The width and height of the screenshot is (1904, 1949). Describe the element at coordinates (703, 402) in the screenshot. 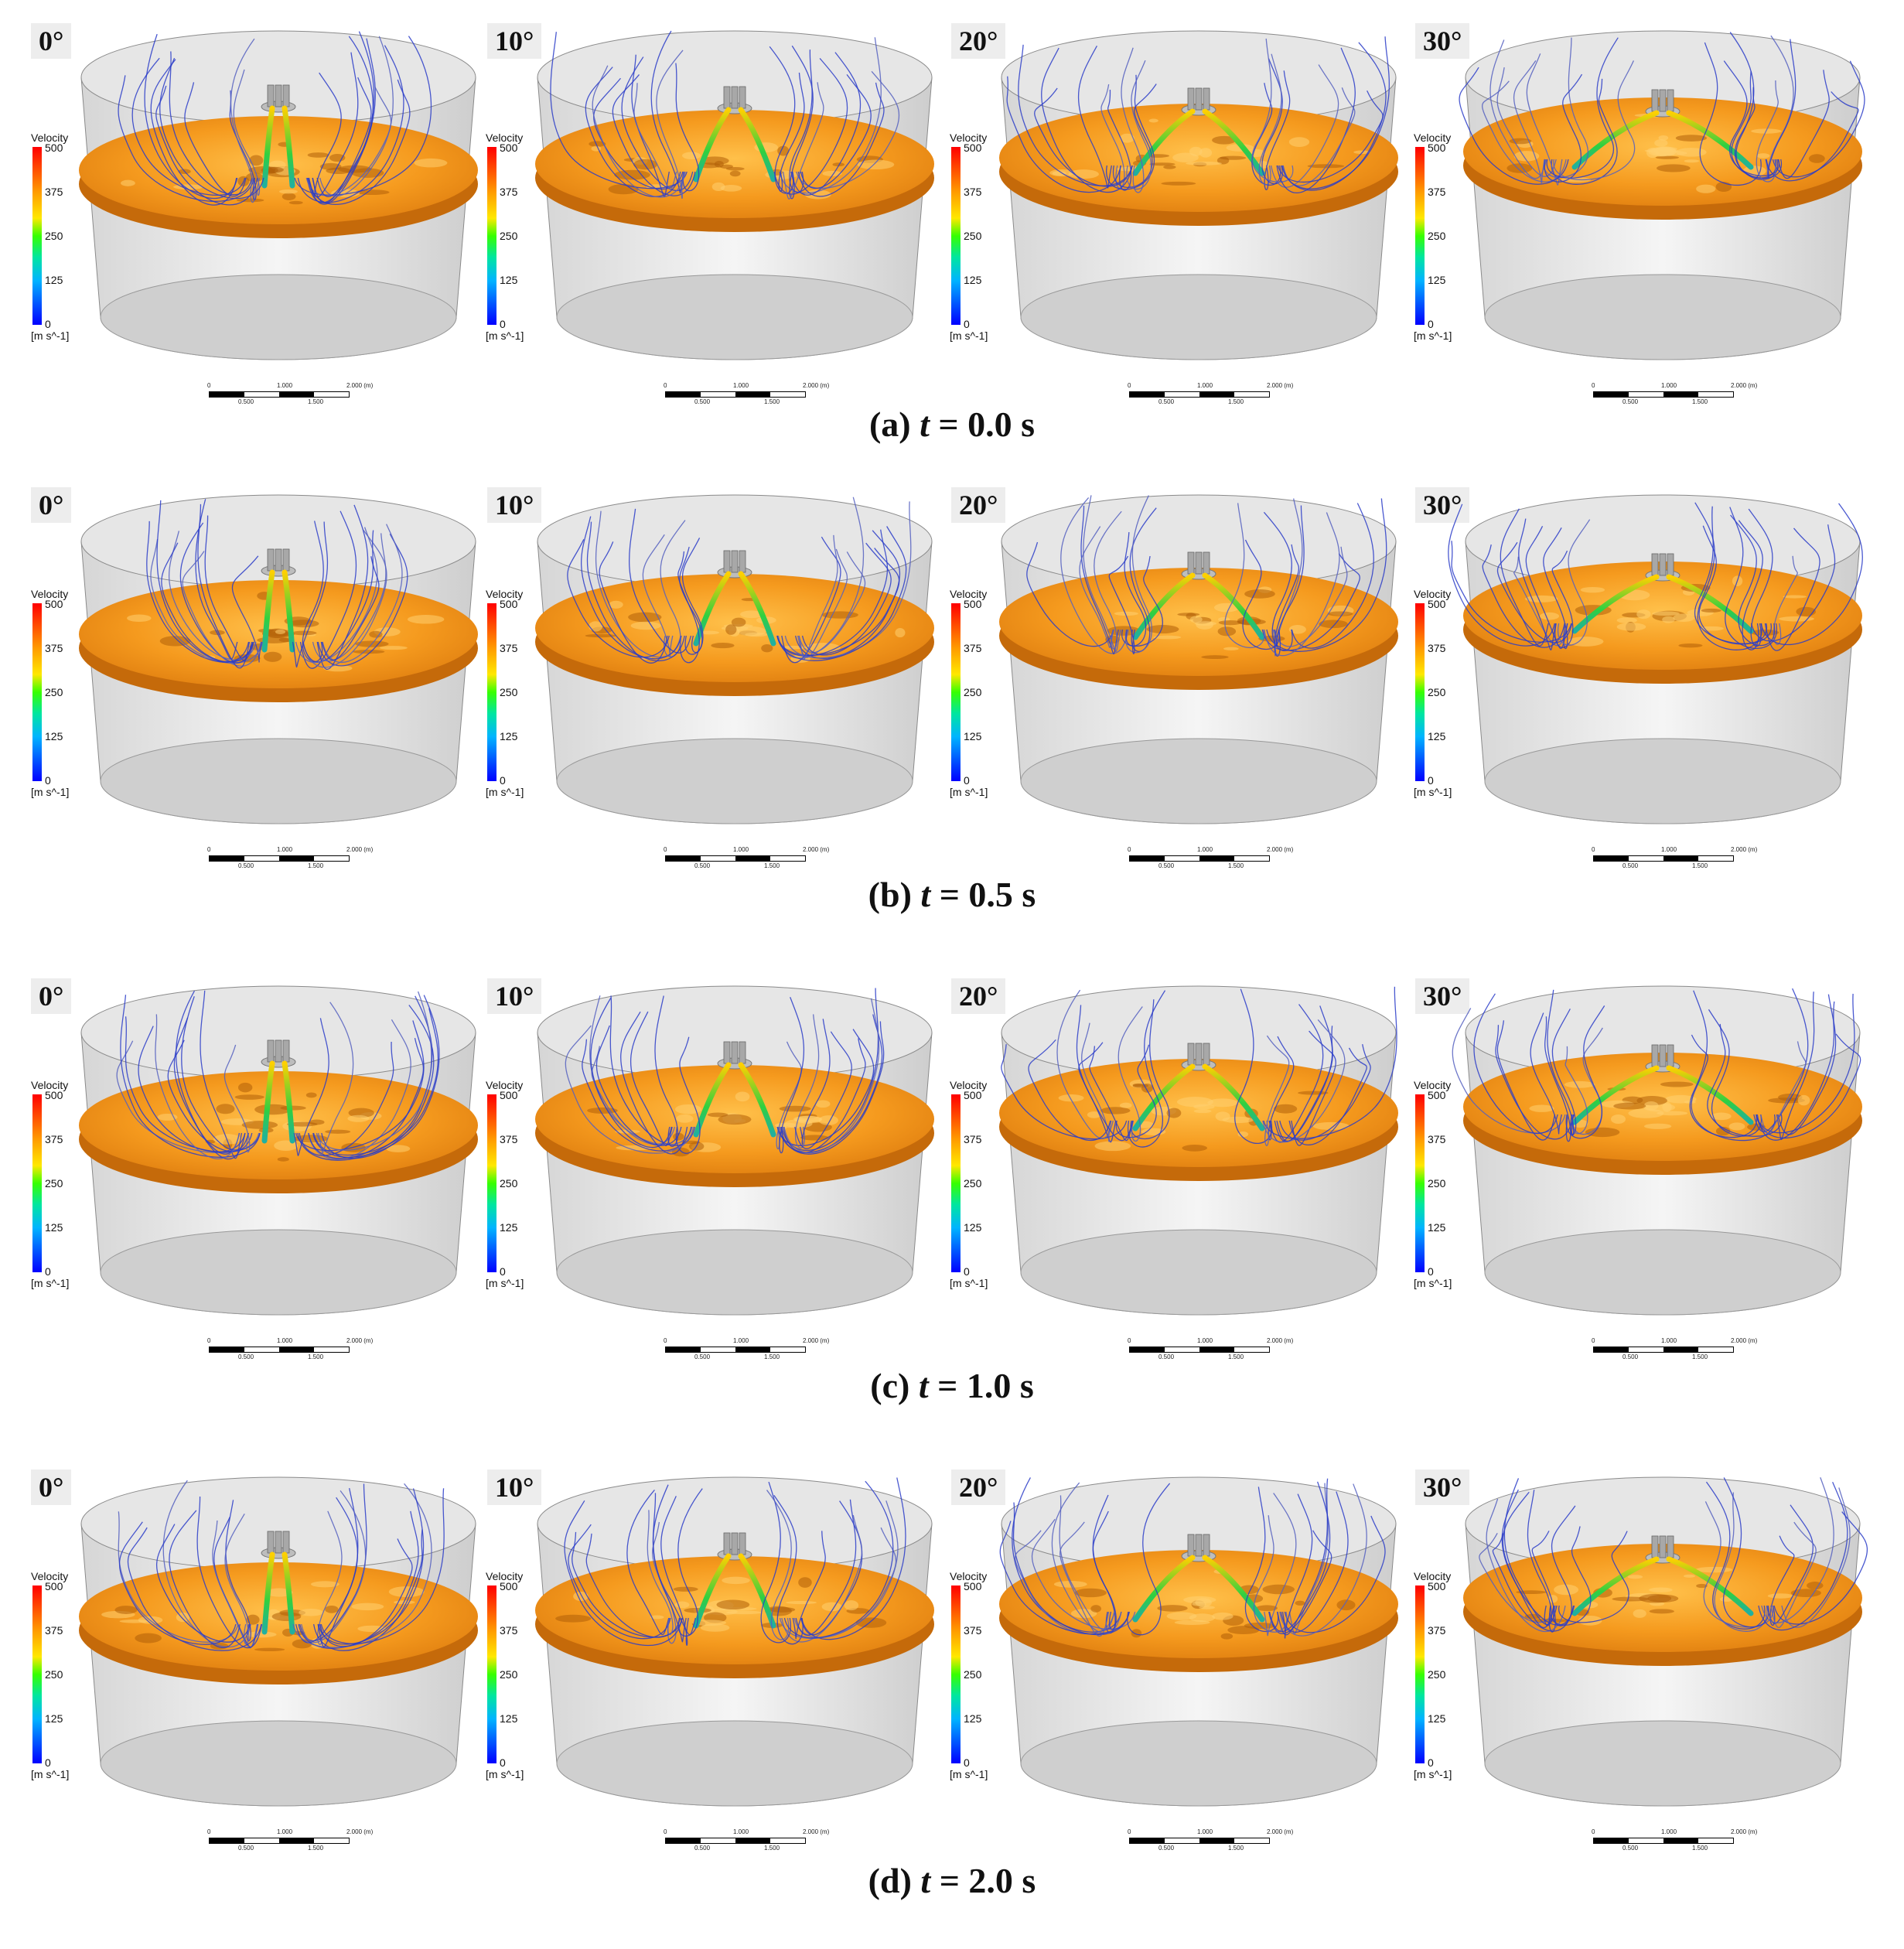

I see `scale-label: 0.500` at that location.